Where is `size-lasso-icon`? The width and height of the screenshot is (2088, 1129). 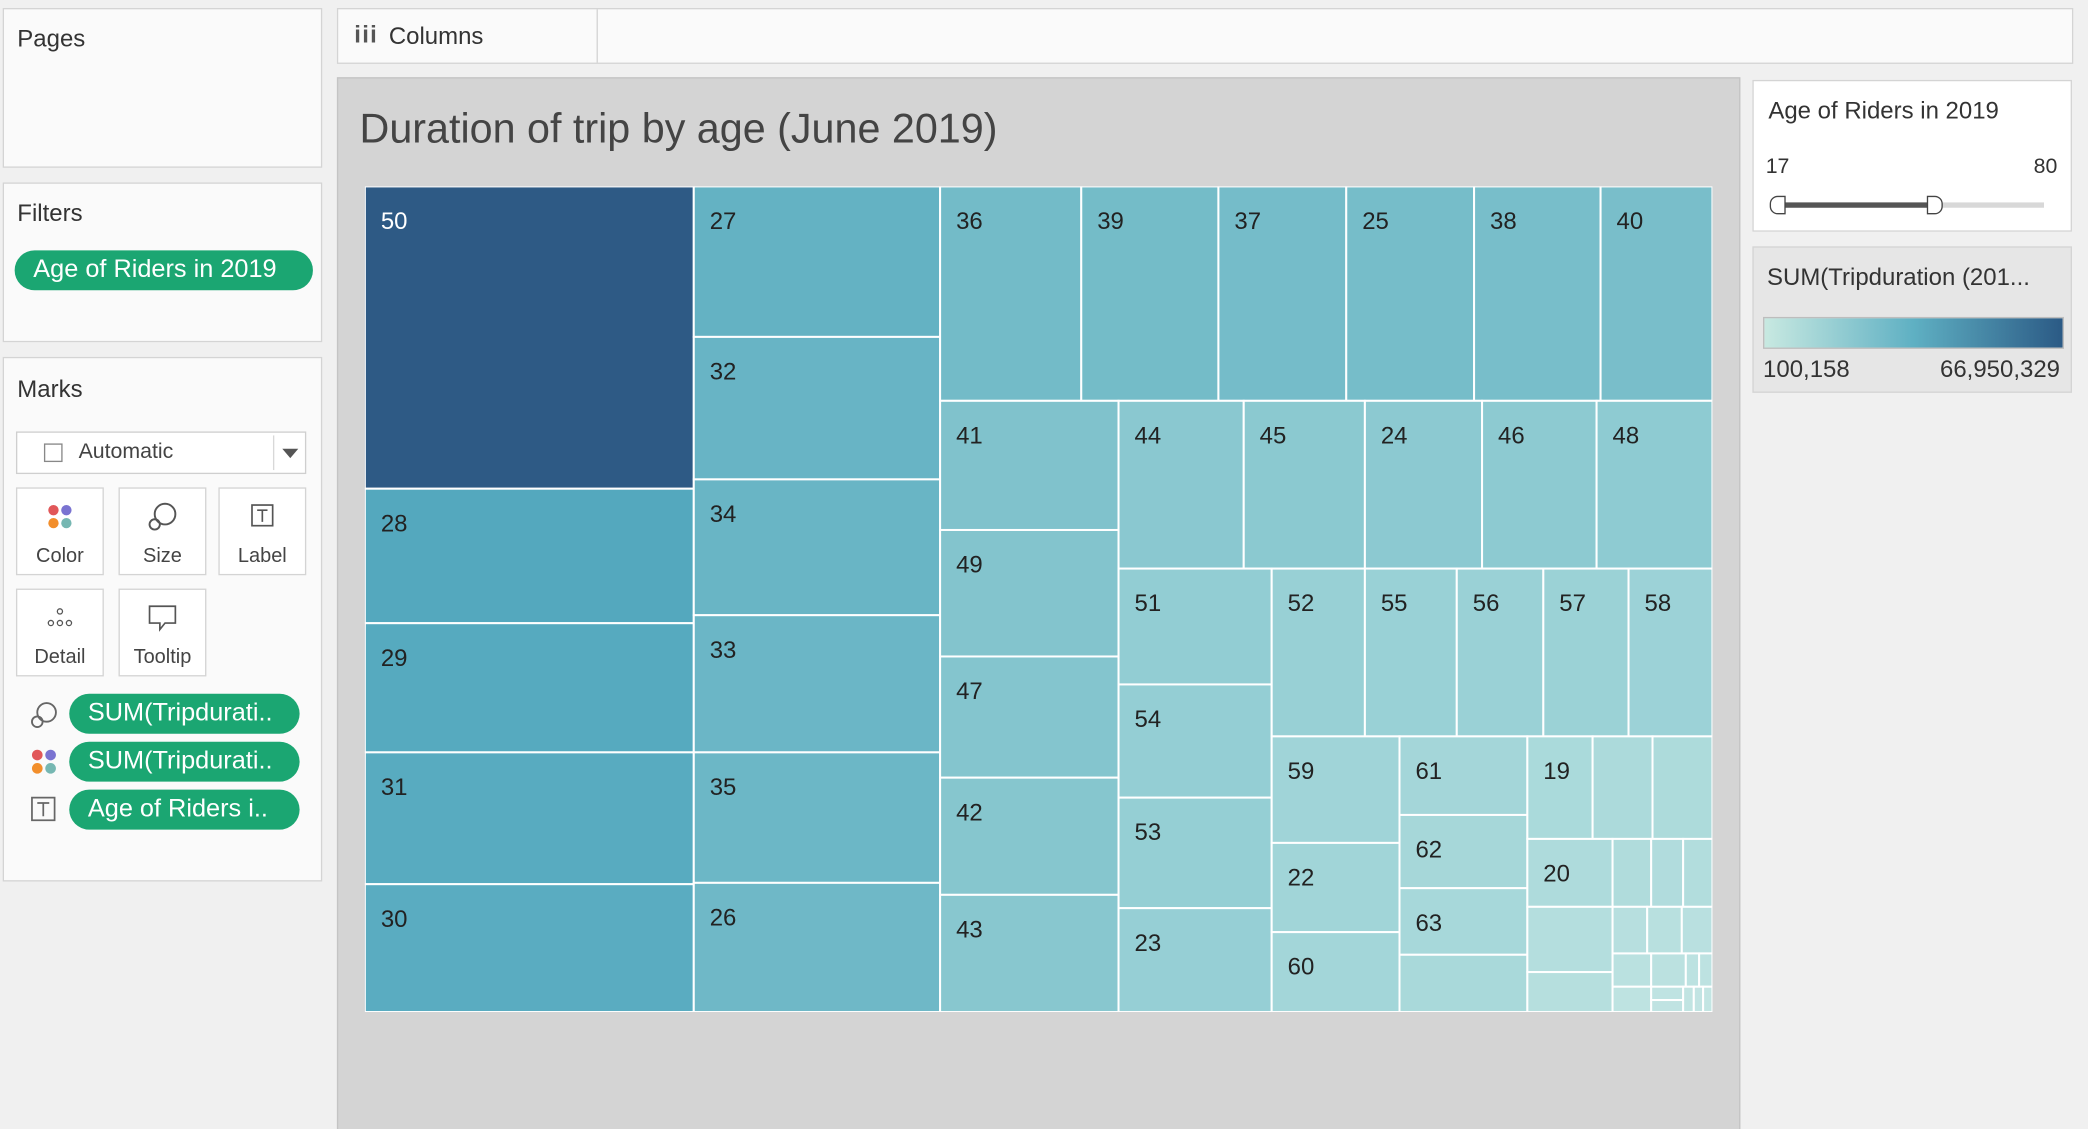
size-lasso-icon is located at coordinates (162, 516).